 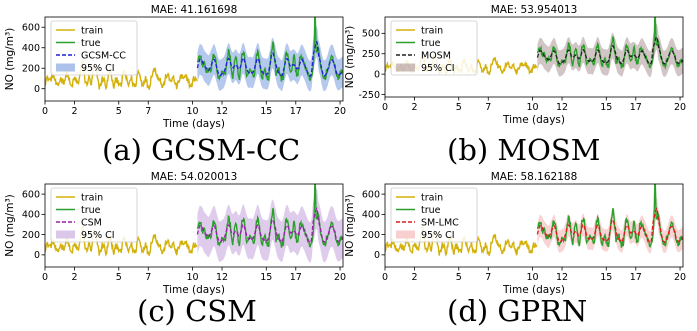 I want to click on chart-title: MAE: 58.162188, so click(x=534, y=177).